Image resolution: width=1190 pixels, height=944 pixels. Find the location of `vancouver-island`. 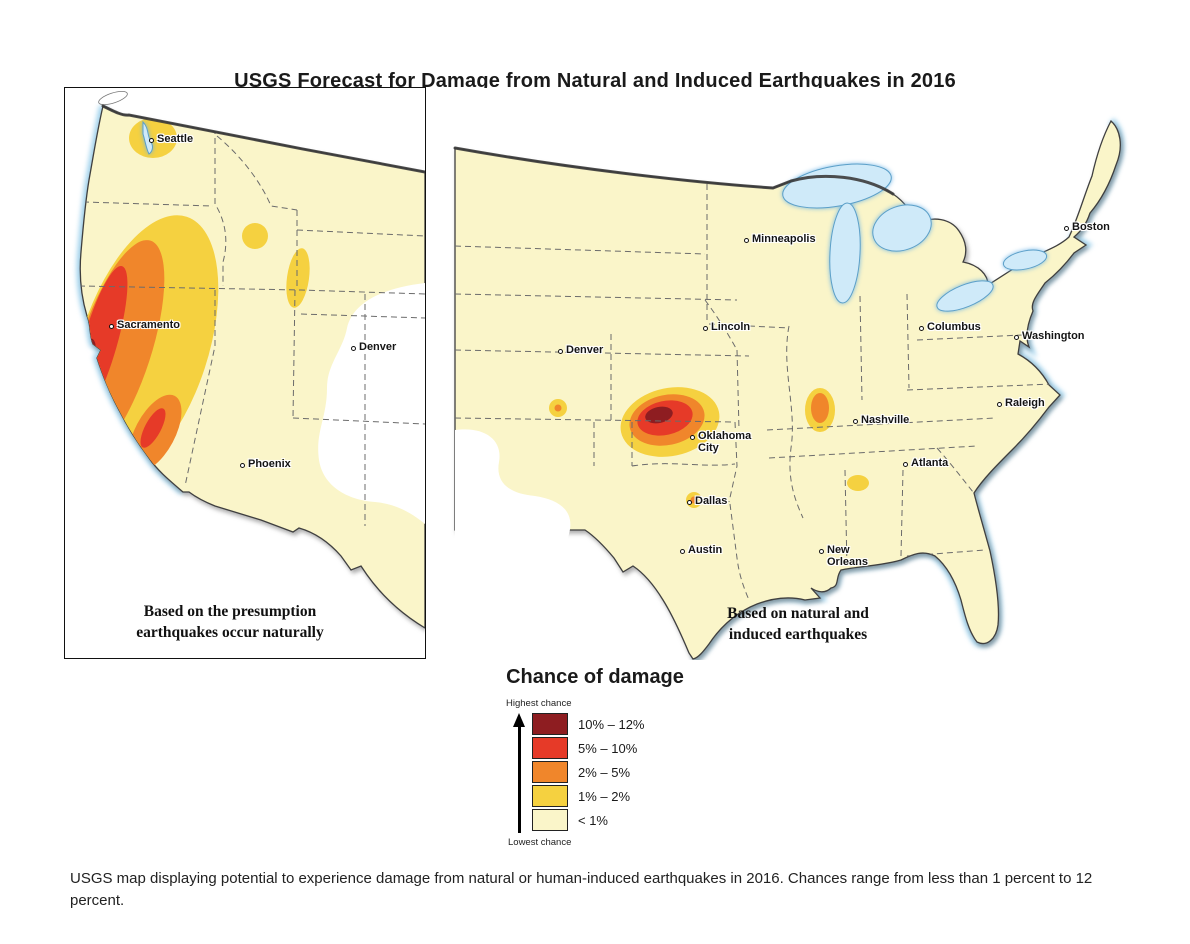

vancouver-island is located at coordinates (113, 98).